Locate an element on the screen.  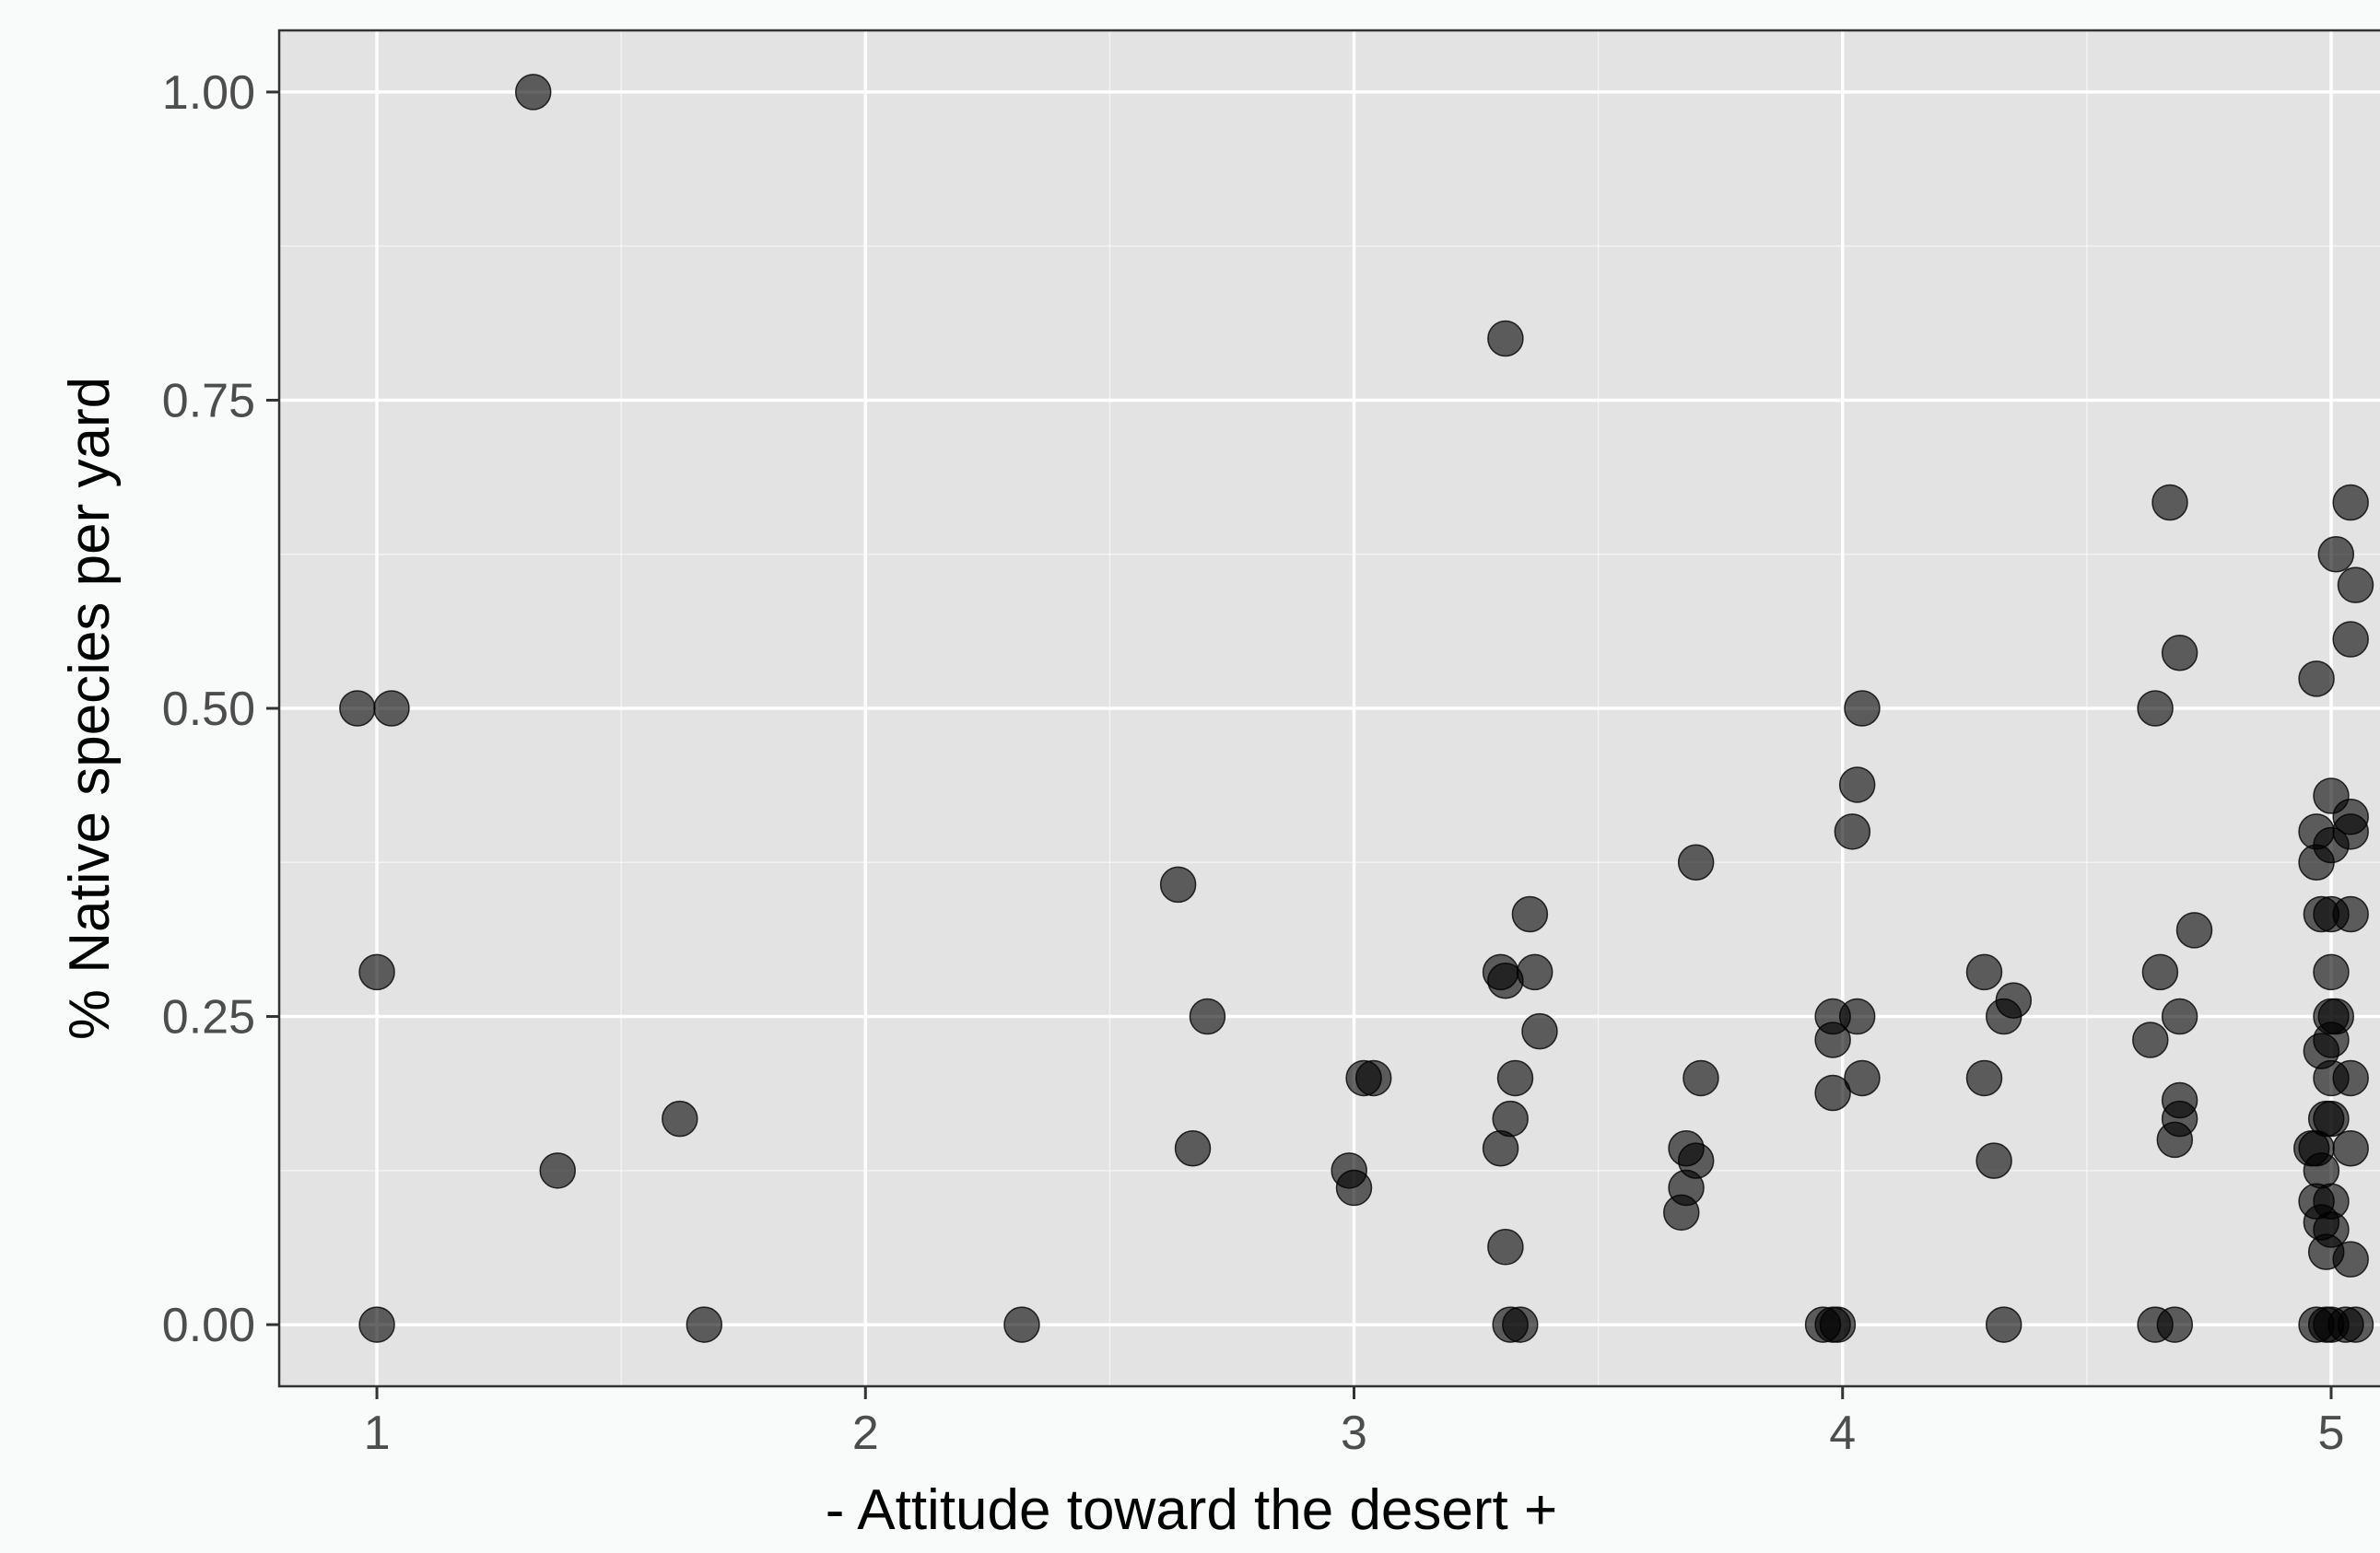
x-tick-label: 3 is located at coordinates (1354, 1433).